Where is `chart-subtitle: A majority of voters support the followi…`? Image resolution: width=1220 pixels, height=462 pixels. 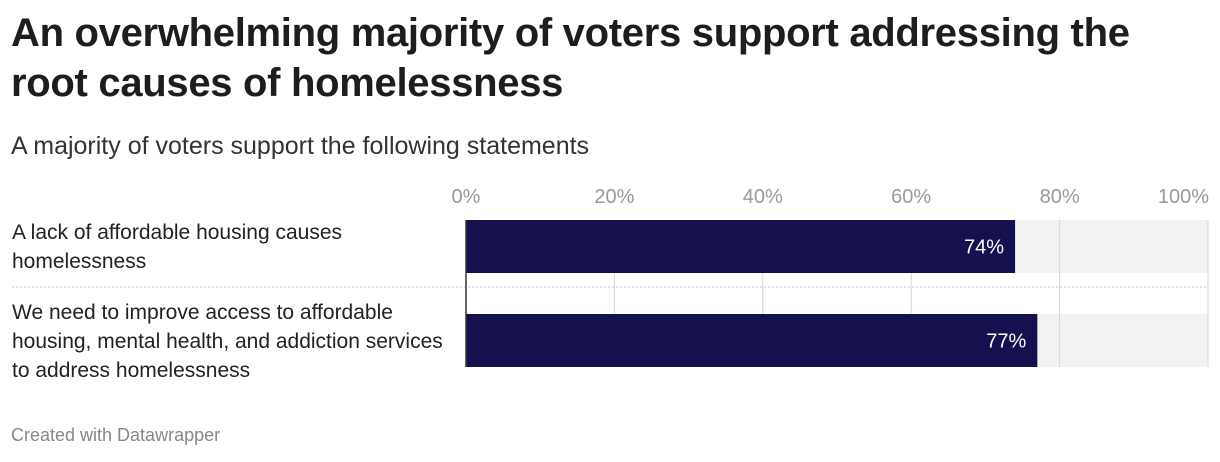
chart-subtitle: A majority of voters support the followi… is located at coordinates (300, 146).